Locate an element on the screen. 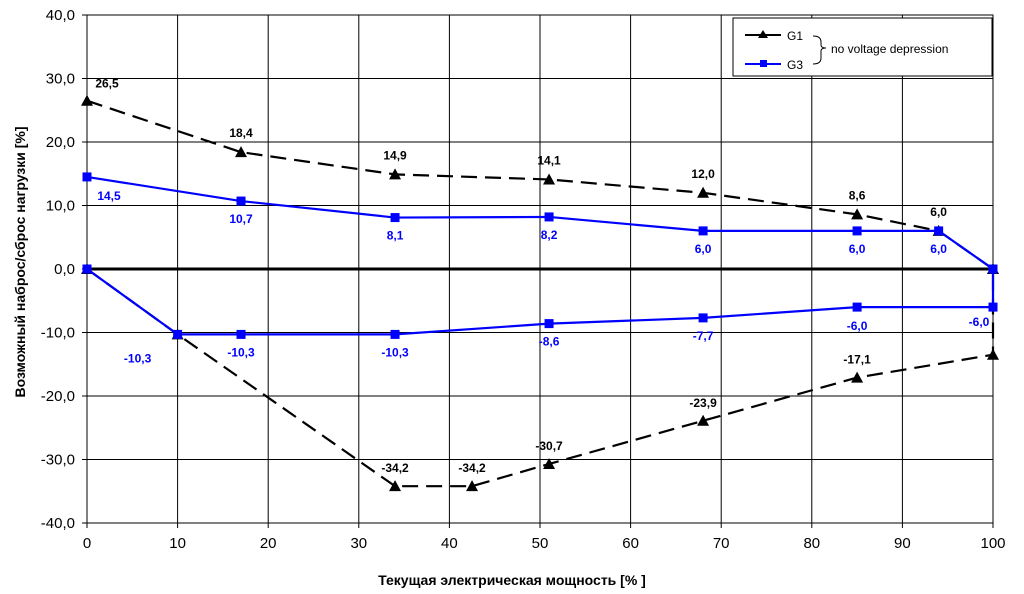 This screenshot has height=594, width=1024. data-label-g3: -8,6 is located at coordinates (549, 342).